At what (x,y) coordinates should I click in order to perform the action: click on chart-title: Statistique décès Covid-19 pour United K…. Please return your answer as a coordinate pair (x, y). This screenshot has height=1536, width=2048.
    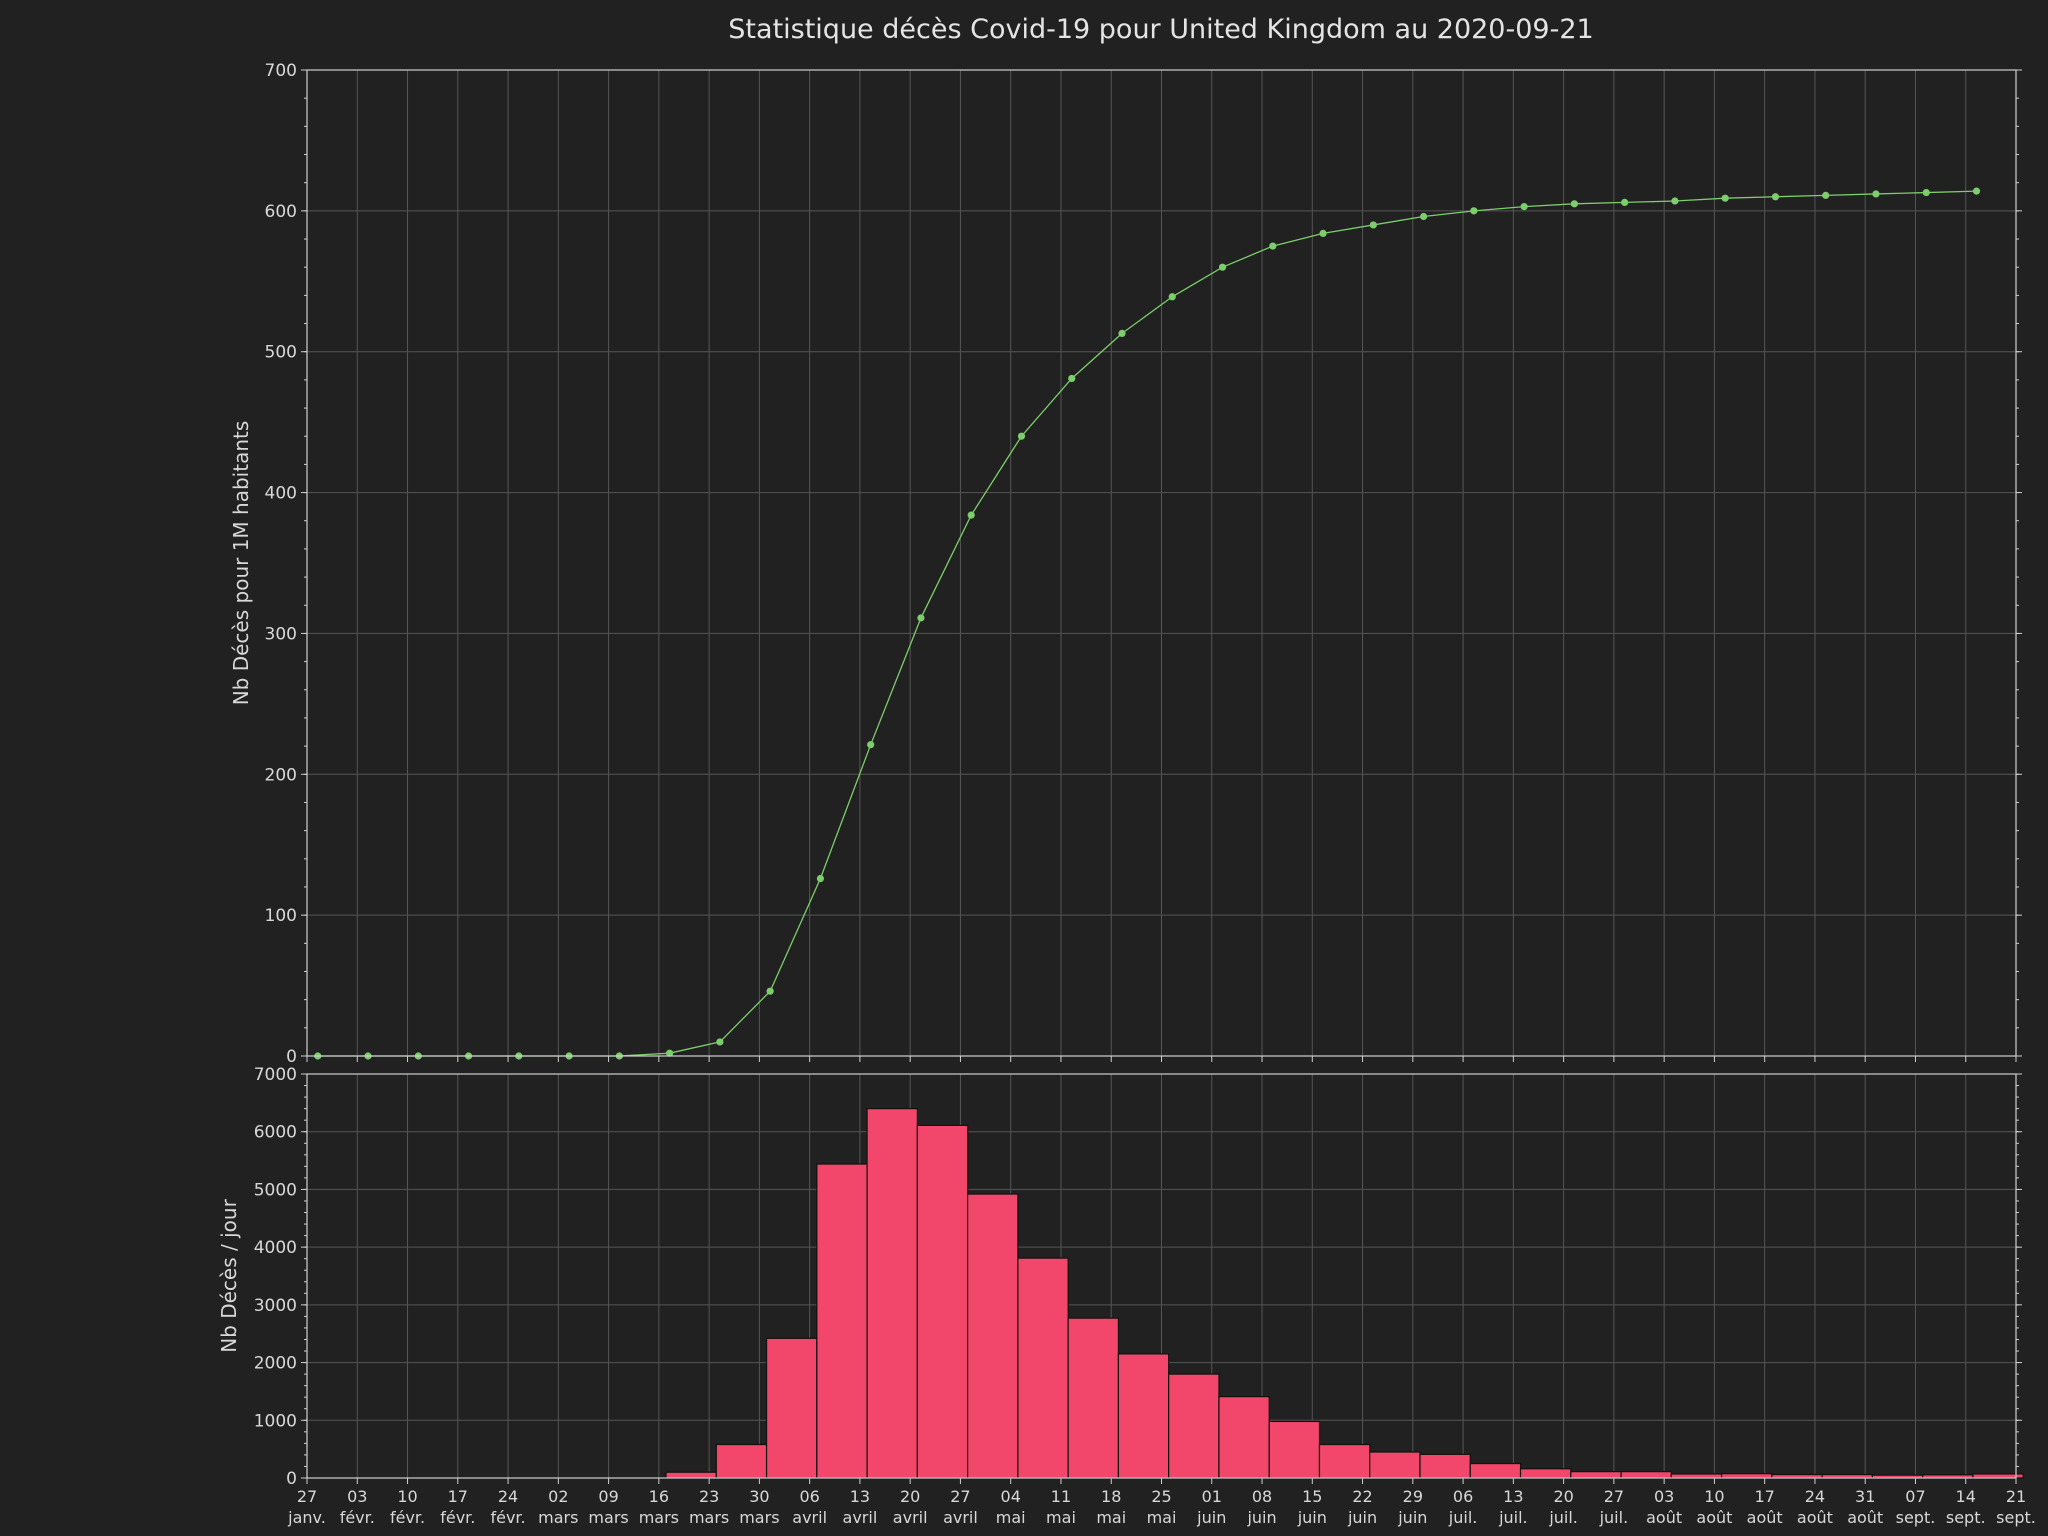
    Looking at the image, I should click on (1160, 29).